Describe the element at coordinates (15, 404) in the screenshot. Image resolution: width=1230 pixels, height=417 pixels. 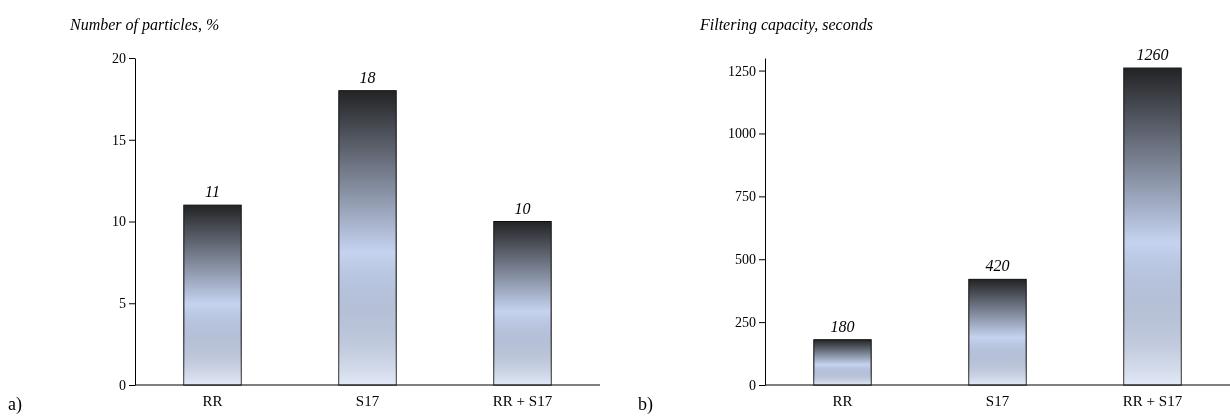
I see `text: a)` at that location.